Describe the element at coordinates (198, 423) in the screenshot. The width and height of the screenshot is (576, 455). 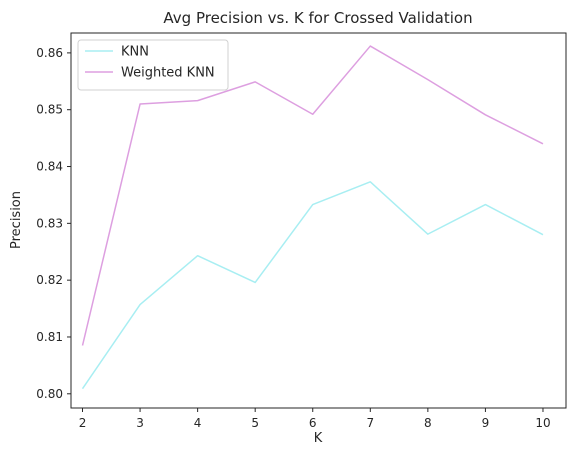
I see `x-tick-label: 4` at that location.